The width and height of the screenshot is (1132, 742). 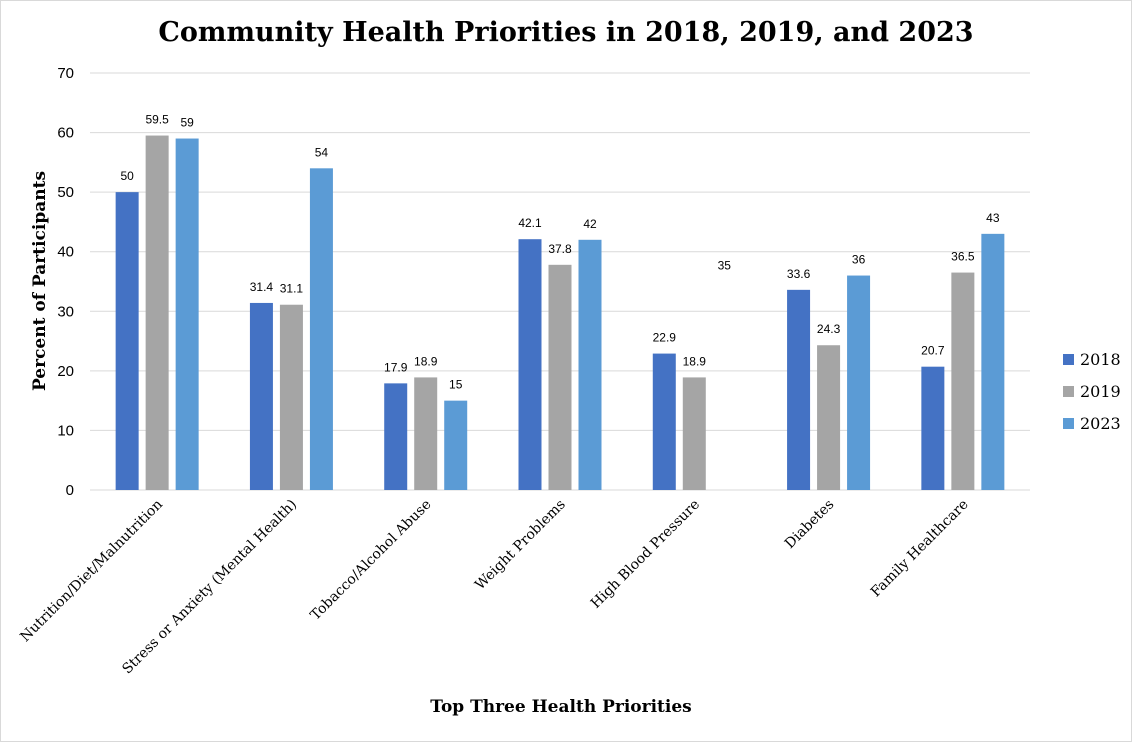 What do you see at coordinates (187, 123) in the screenshot?
I see `data-label: 59` at bounding box center [187, 123].